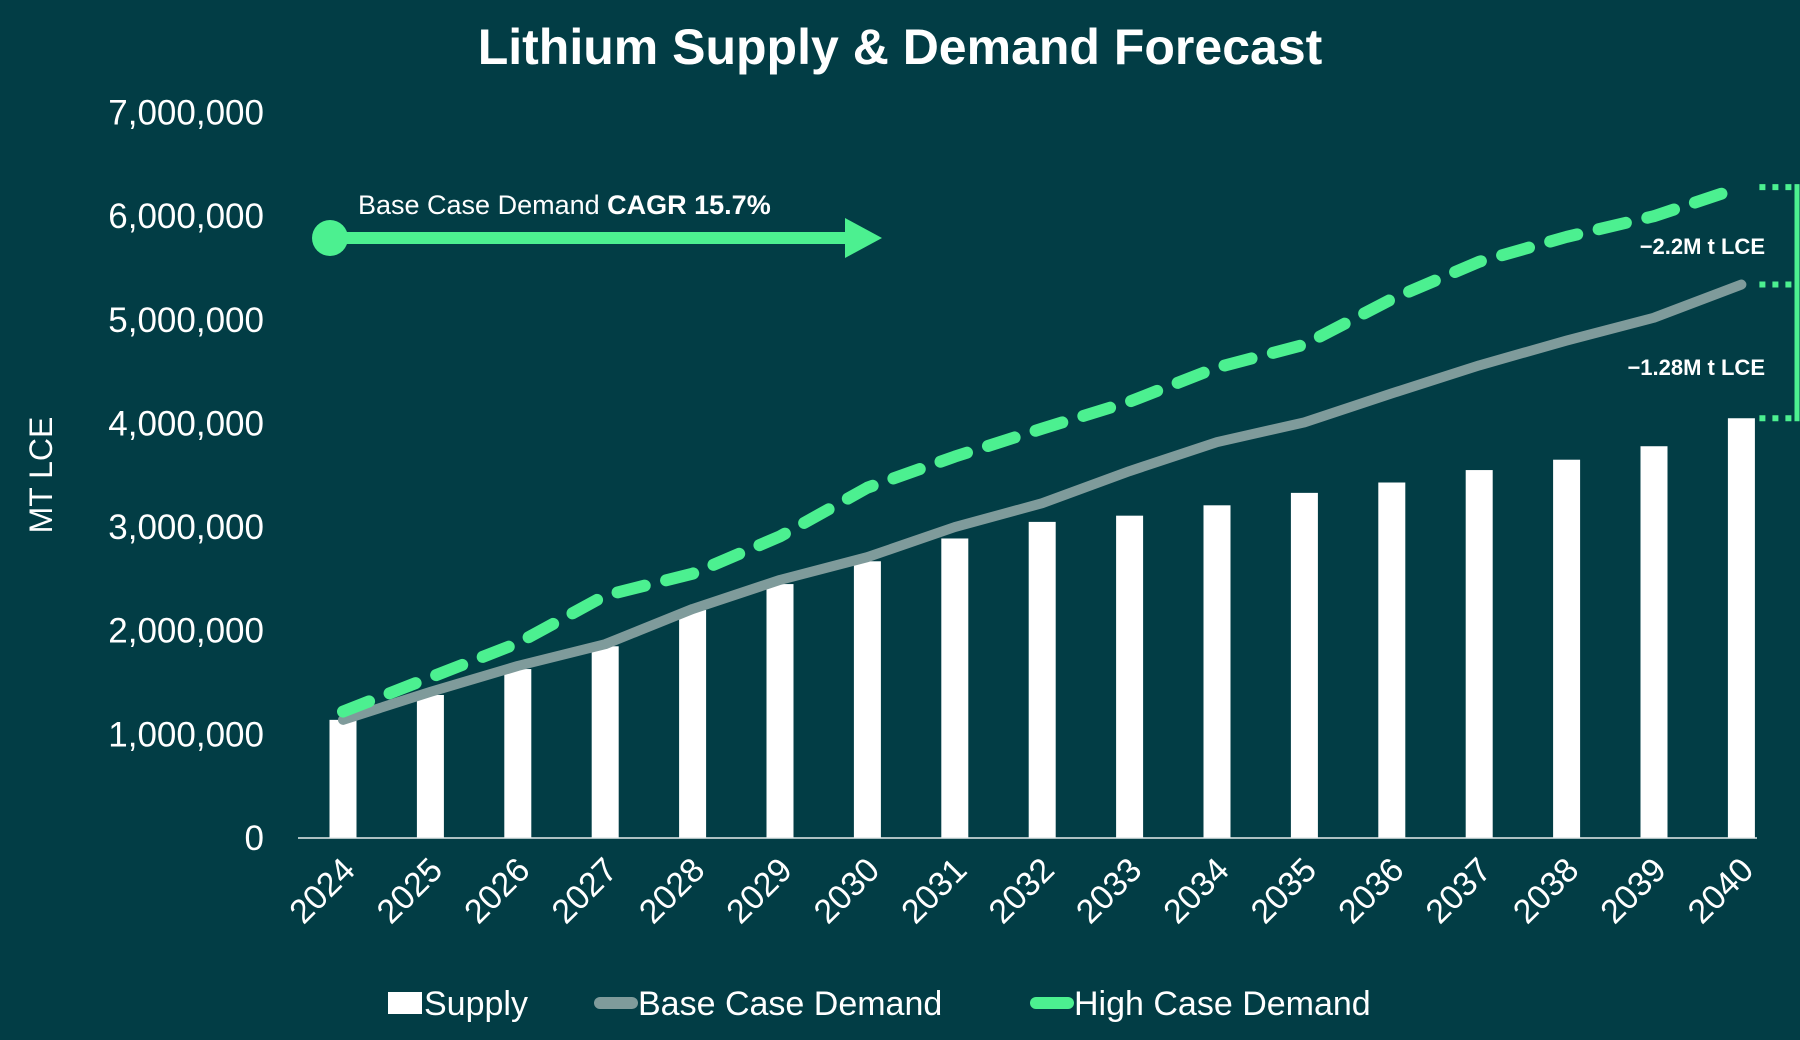 The height and width of the screenshot is (1040, 1800). What do you see at coordinates (900, 47) in the screenshot?
I see `chart-title: Lithium Supply & Demand Forecast` at bounding box center [900, 47].